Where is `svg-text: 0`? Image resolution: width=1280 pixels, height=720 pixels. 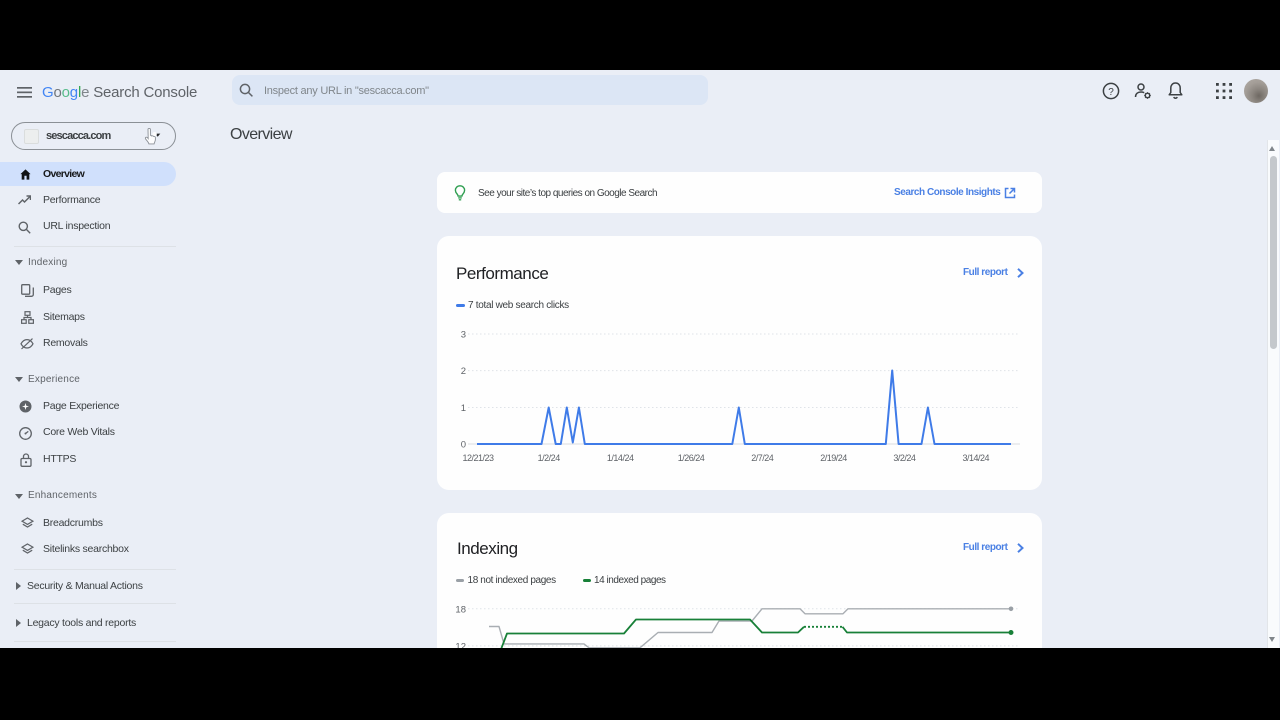
svg-text: 0 is located at coordinates (463, 445).